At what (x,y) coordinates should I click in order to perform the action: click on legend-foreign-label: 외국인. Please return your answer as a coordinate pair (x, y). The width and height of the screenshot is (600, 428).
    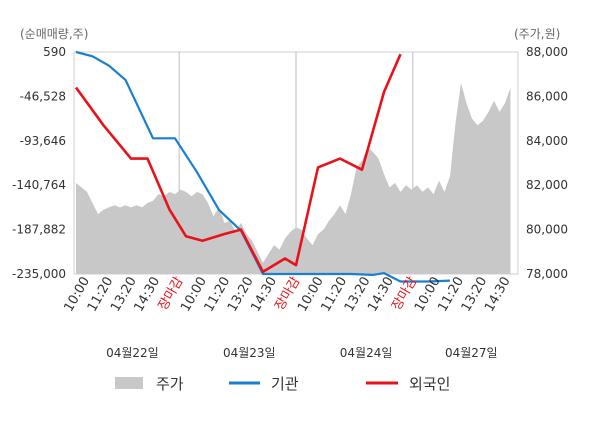
    Looking at the image, I should click on (429, 384).